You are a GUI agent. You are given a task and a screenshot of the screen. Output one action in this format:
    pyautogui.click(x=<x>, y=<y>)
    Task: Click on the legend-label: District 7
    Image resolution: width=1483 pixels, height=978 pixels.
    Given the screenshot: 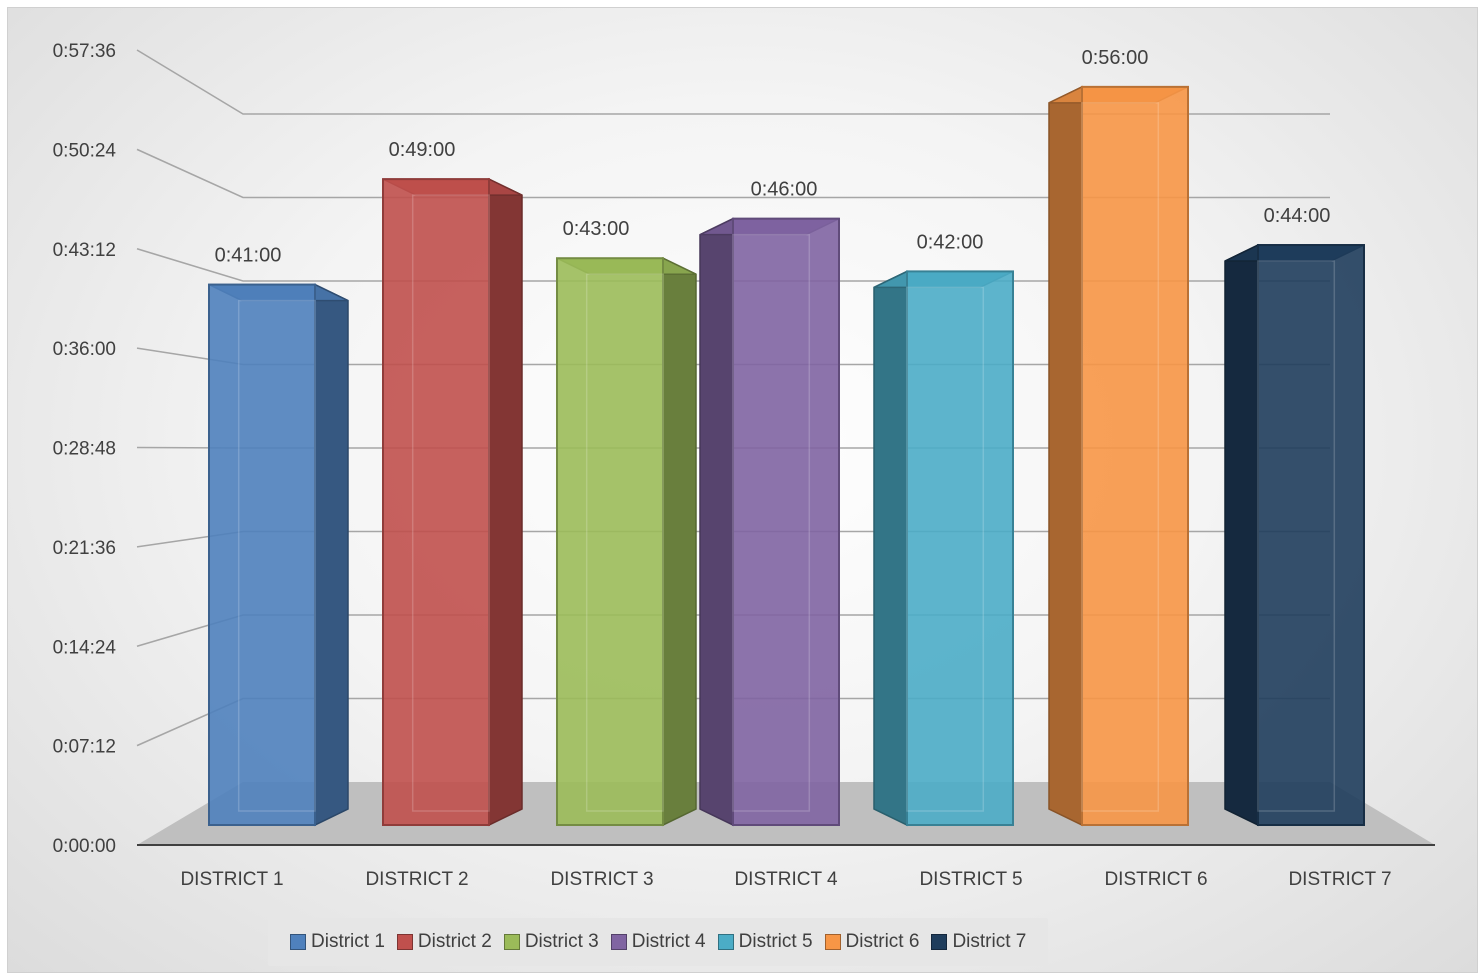 What is the action you would take?
    pyautogui.click(x=989, y=941)
    